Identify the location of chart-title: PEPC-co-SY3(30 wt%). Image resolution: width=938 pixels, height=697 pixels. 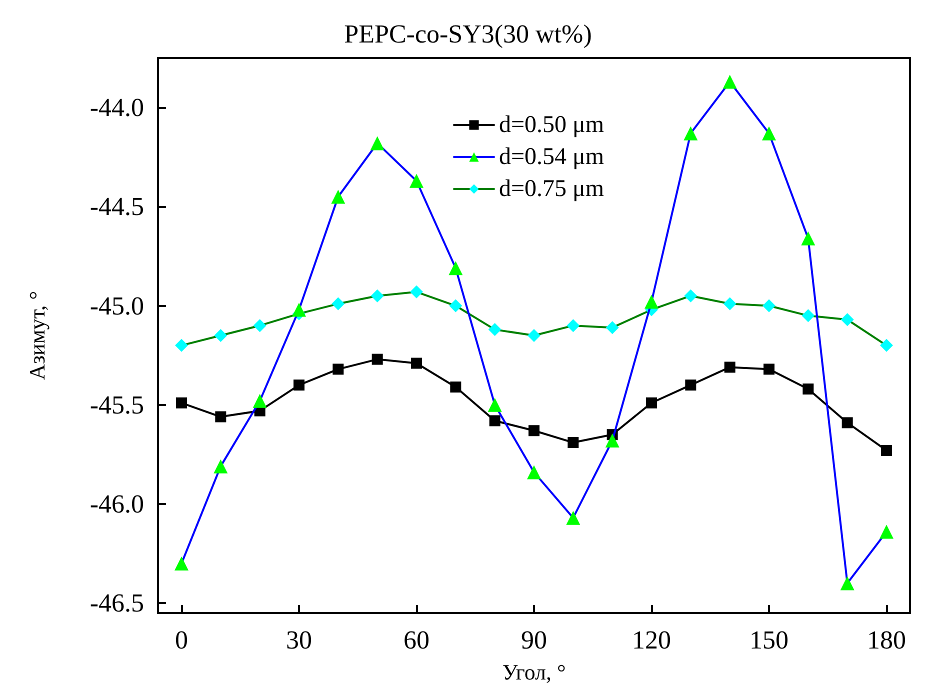
(468, 34).